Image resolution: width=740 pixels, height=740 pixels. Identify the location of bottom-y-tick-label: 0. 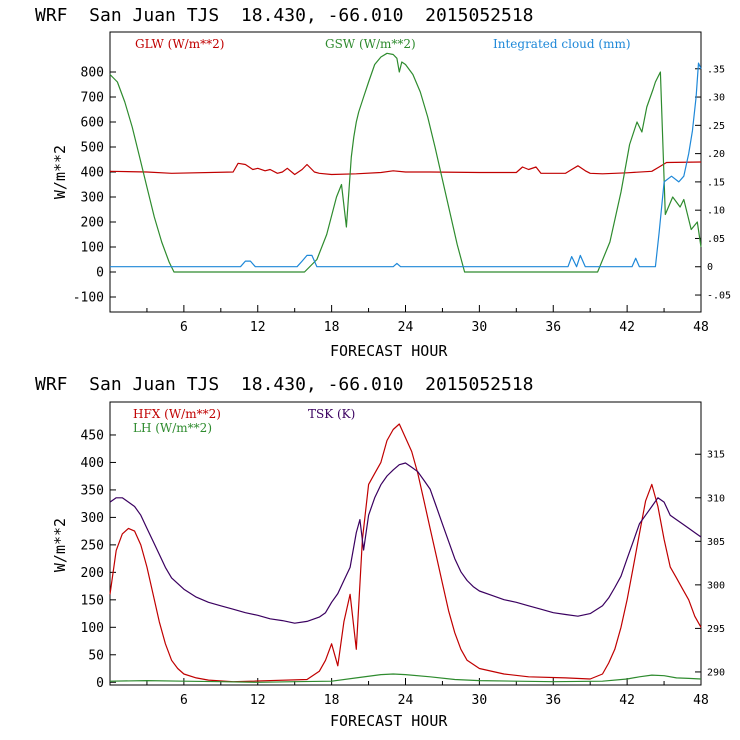
(100, 683).